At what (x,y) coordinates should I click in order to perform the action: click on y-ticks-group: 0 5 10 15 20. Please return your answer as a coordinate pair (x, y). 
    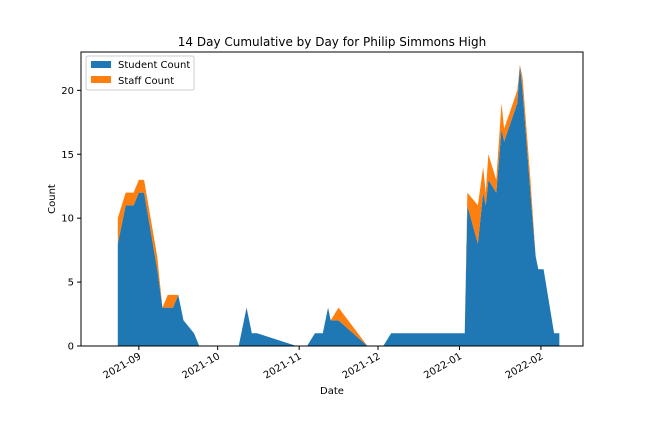
    Looking at the image, I should click on (71, 219).